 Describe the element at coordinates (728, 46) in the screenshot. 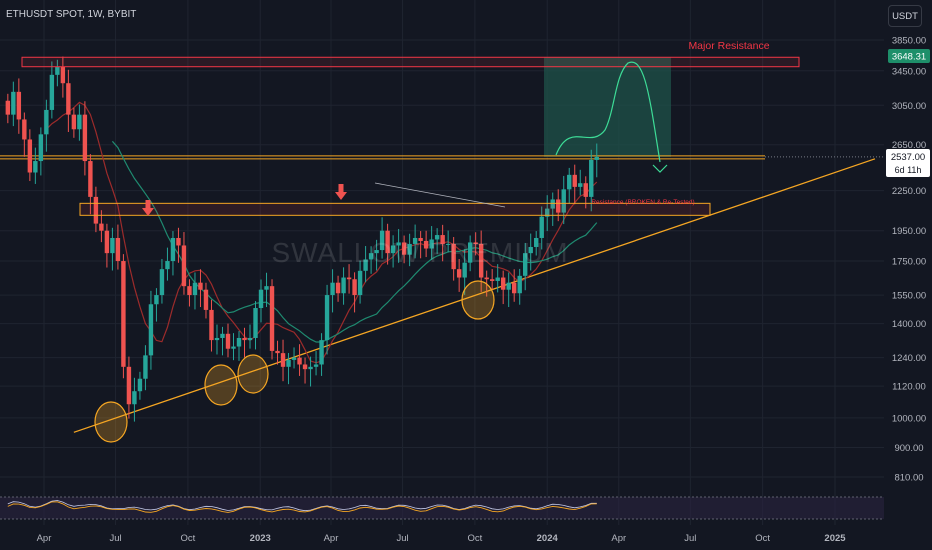

I see `major-resistance-label: Major Resistance` at that location.